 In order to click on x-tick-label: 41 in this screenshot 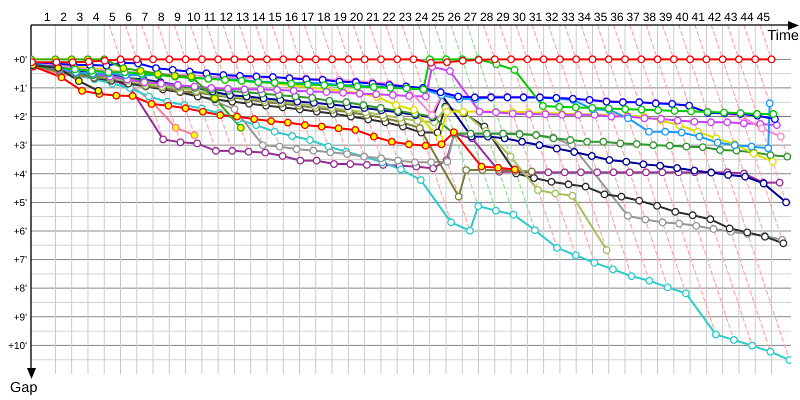, I will do `click(699, 17)`.